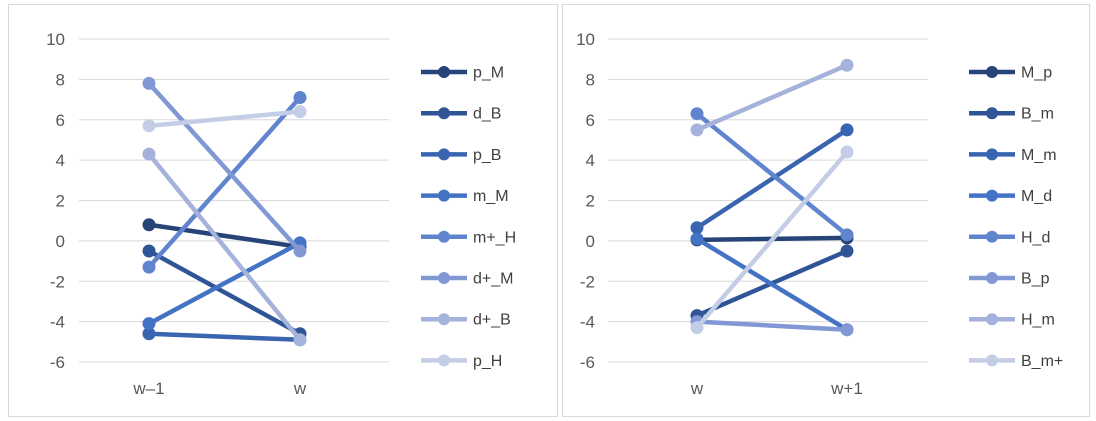  I want to click on right-legend-item: B_m, so click(1011, 114).